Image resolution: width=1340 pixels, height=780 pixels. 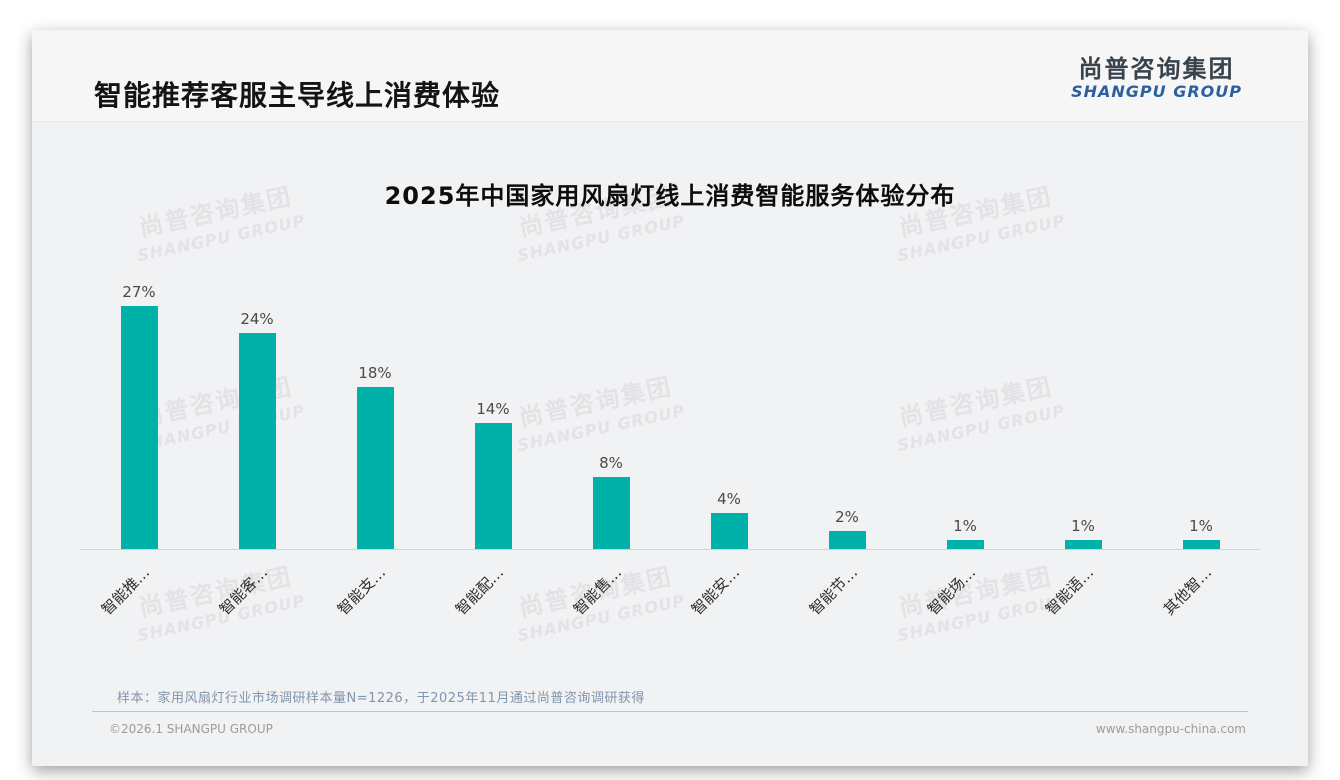 I want to click on bar-column: 24%, so click(x=257, y=409).